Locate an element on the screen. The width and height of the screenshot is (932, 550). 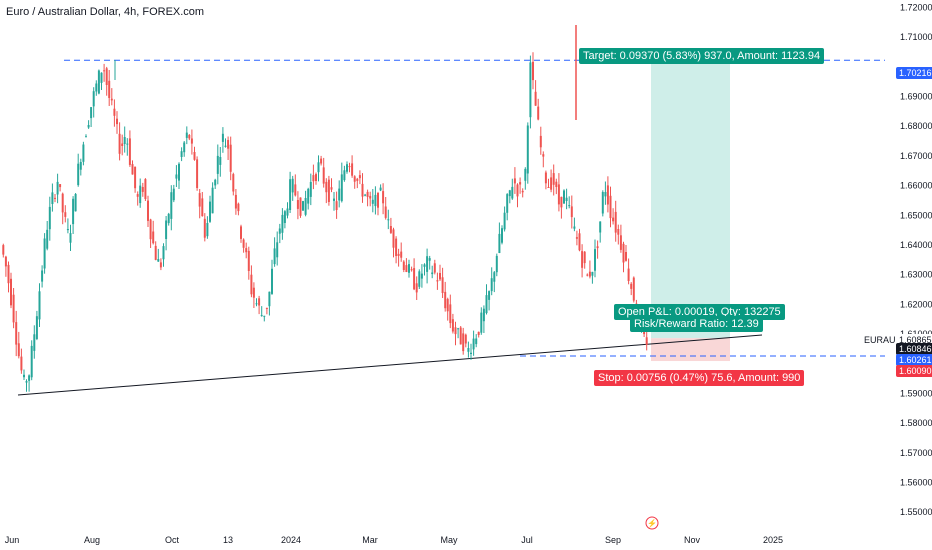
x-tick-label: Jul is located at coordinates (527, 540).